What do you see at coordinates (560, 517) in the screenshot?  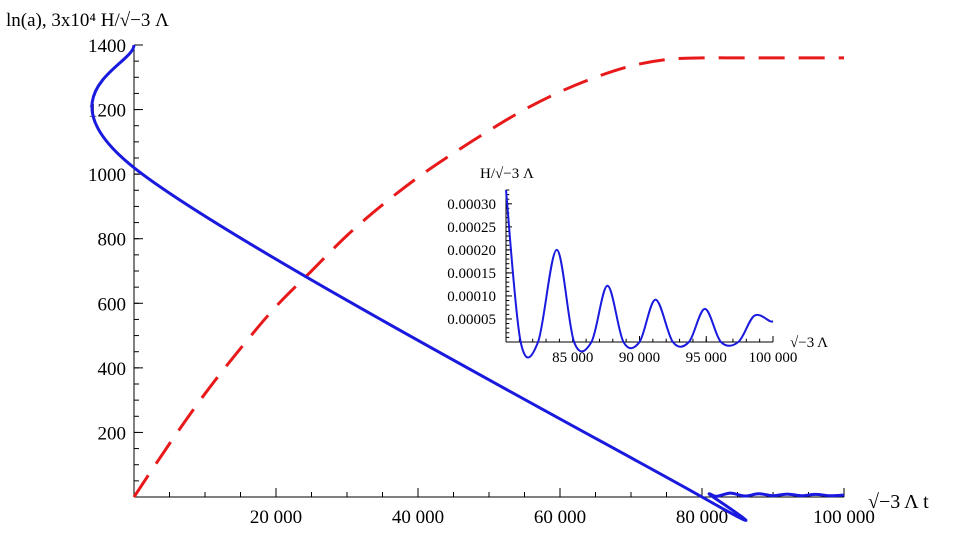 I see `main-x-tick-label: 60 000` at bounding box center [560, 517].